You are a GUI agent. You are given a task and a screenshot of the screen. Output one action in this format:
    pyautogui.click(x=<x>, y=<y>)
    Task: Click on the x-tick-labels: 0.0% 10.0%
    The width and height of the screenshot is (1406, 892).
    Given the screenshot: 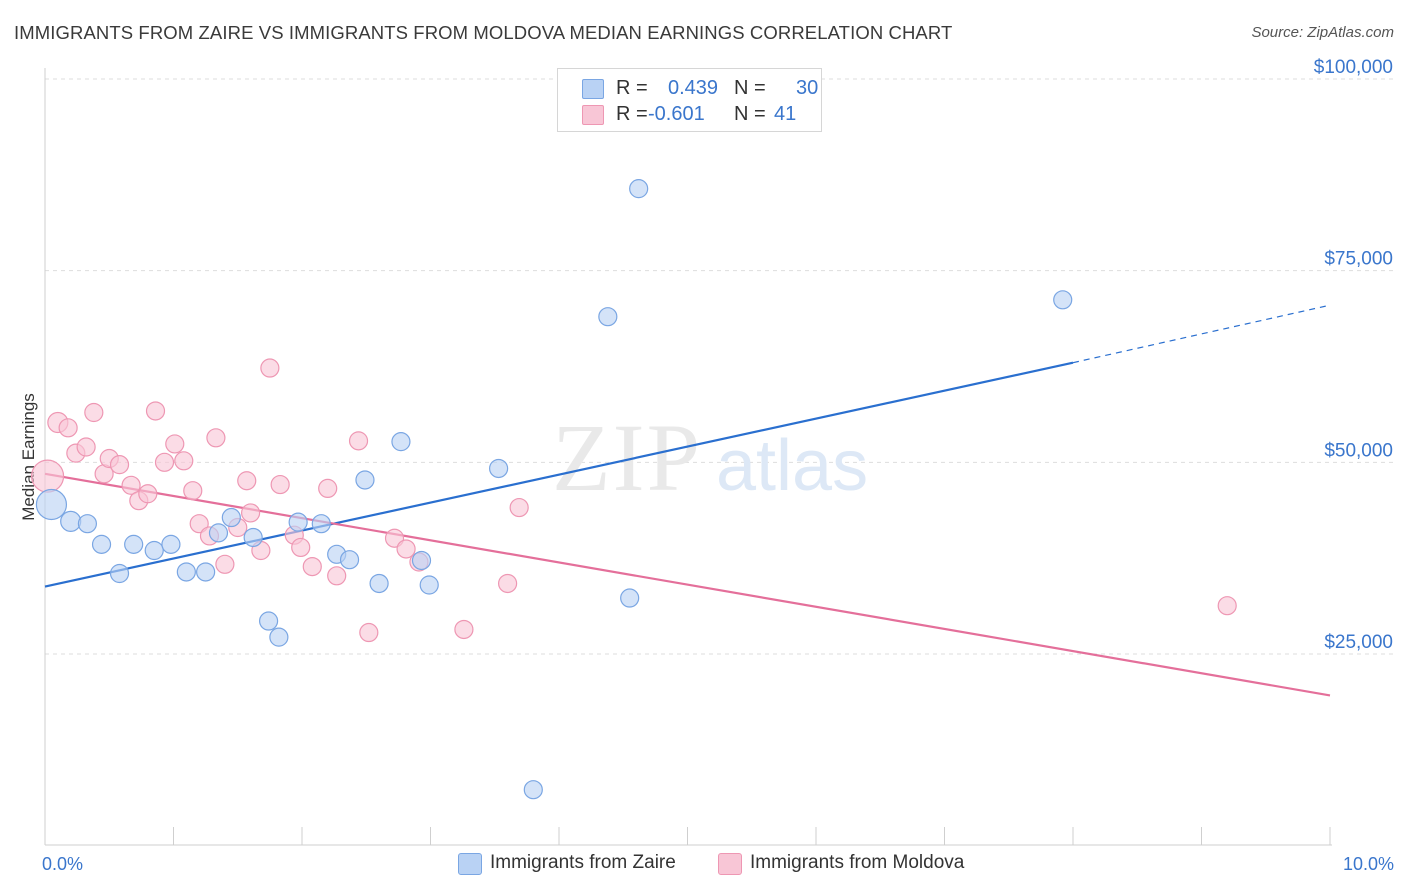 What is the action you would take?
    pyautogui.click(x=718, y=864)
    